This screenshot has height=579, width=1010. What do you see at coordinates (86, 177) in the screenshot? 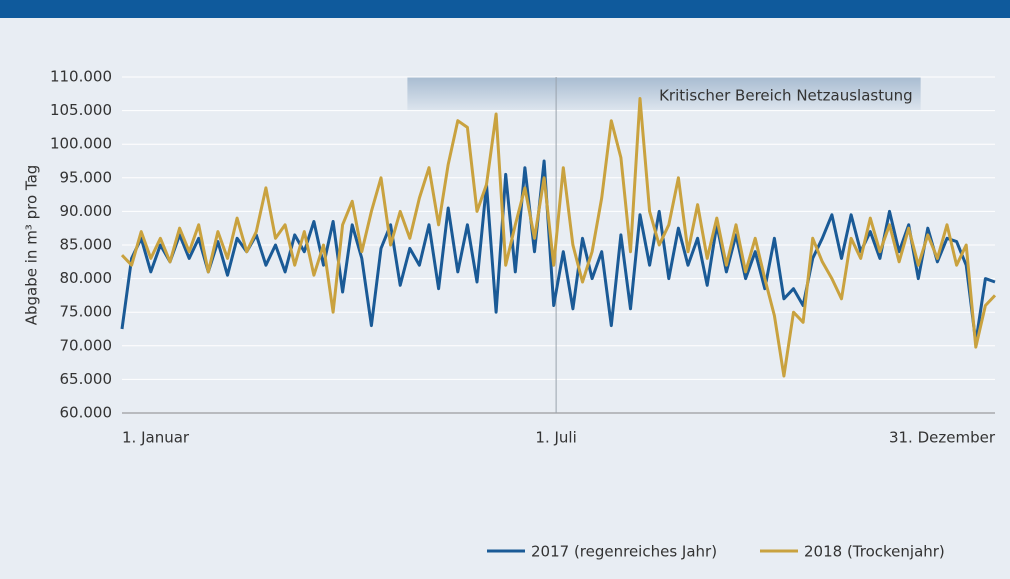
I see `y-tick-label: 95.000` at bounding box center [86, 177].